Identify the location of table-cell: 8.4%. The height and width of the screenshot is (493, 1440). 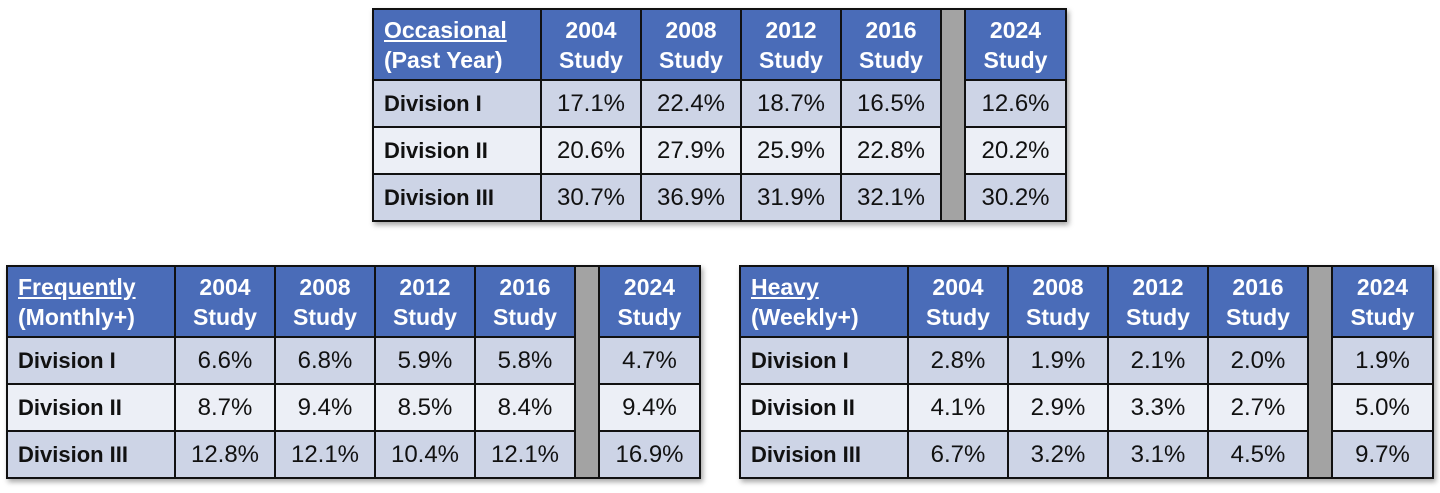
(525, 407).